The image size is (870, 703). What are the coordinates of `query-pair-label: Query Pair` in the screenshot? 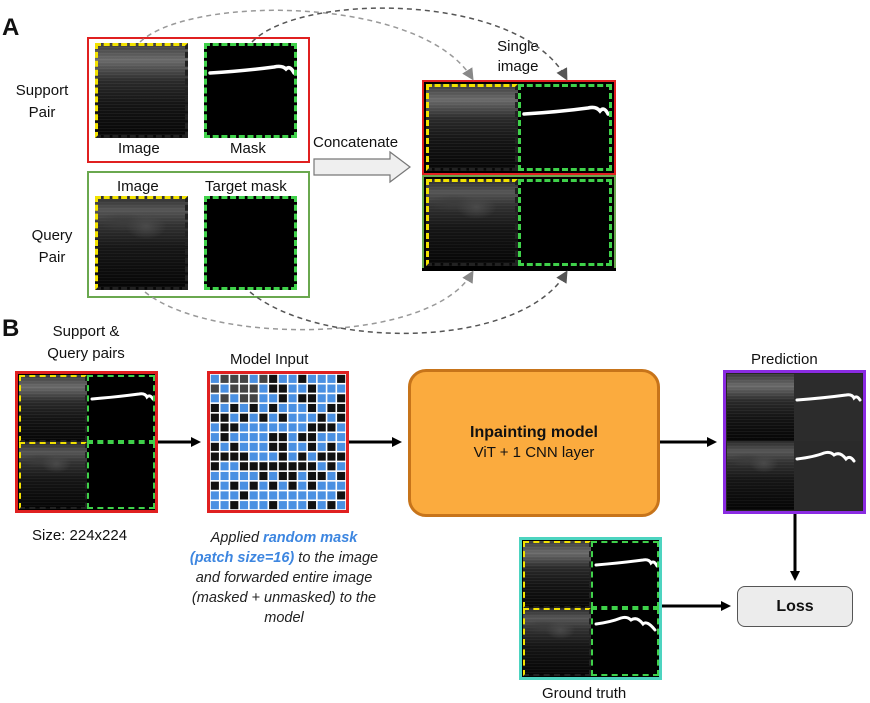 It's located at (52, 247).